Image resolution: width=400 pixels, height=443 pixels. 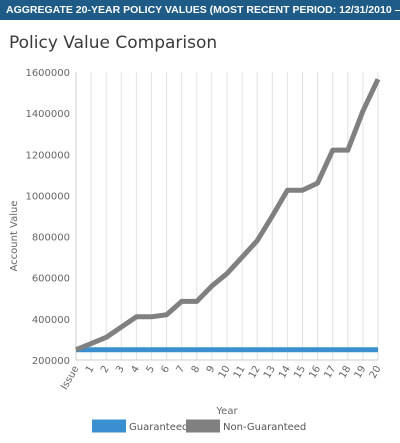 What do you see at coordinates (158, 427) in the screenshot?
I see `legend-label: Guaranteed` at bounding box center [158, 427].